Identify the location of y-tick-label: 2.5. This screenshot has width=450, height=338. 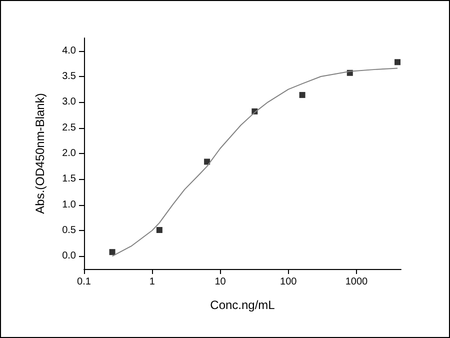
(69, 128).